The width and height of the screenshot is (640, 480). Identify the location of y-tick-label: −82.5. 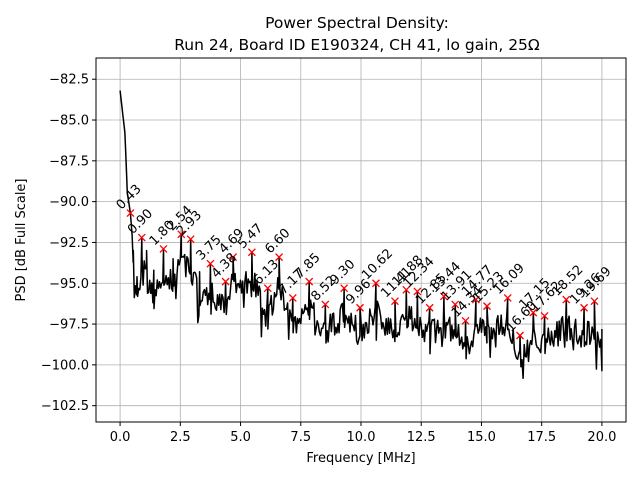
(69, 80).